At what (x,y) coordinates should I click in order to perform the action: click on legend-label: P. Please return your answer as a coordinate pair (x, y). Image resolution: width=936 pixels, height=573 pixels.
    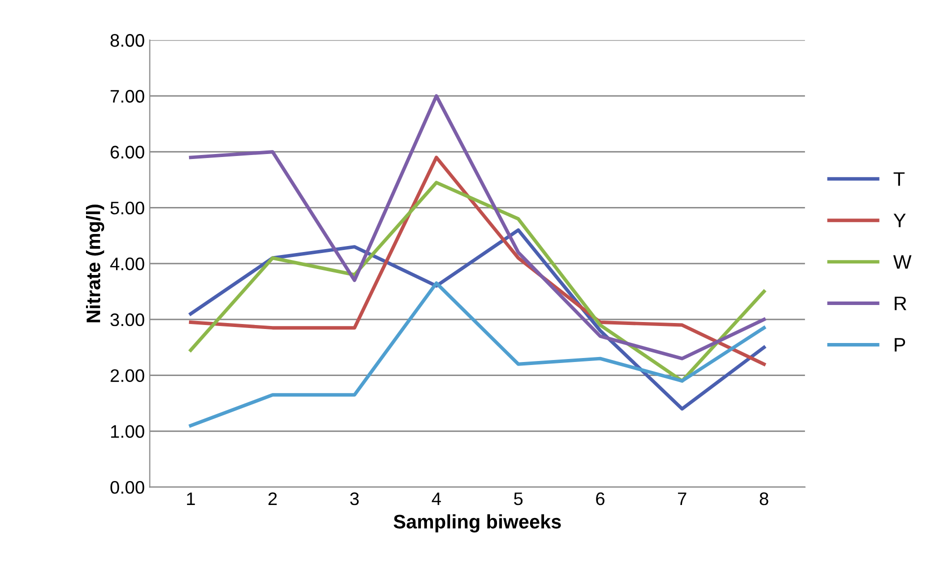
    Looking at the image, I should click on (900, 345).